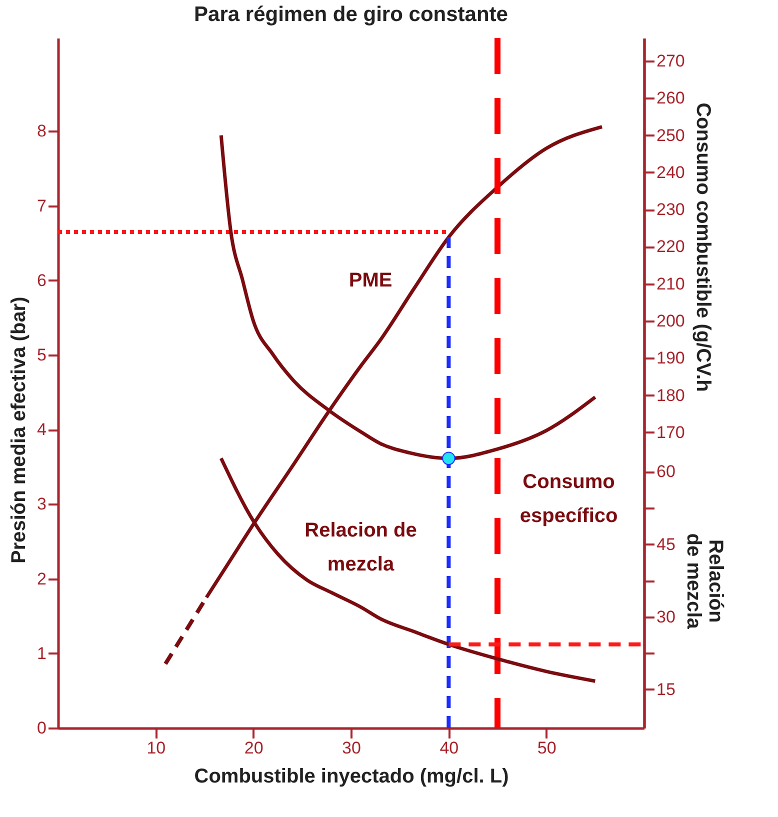  Describe the element at coordinates (670, 135) in the screenshot. I see `y2-tick-label: 250` at that location.